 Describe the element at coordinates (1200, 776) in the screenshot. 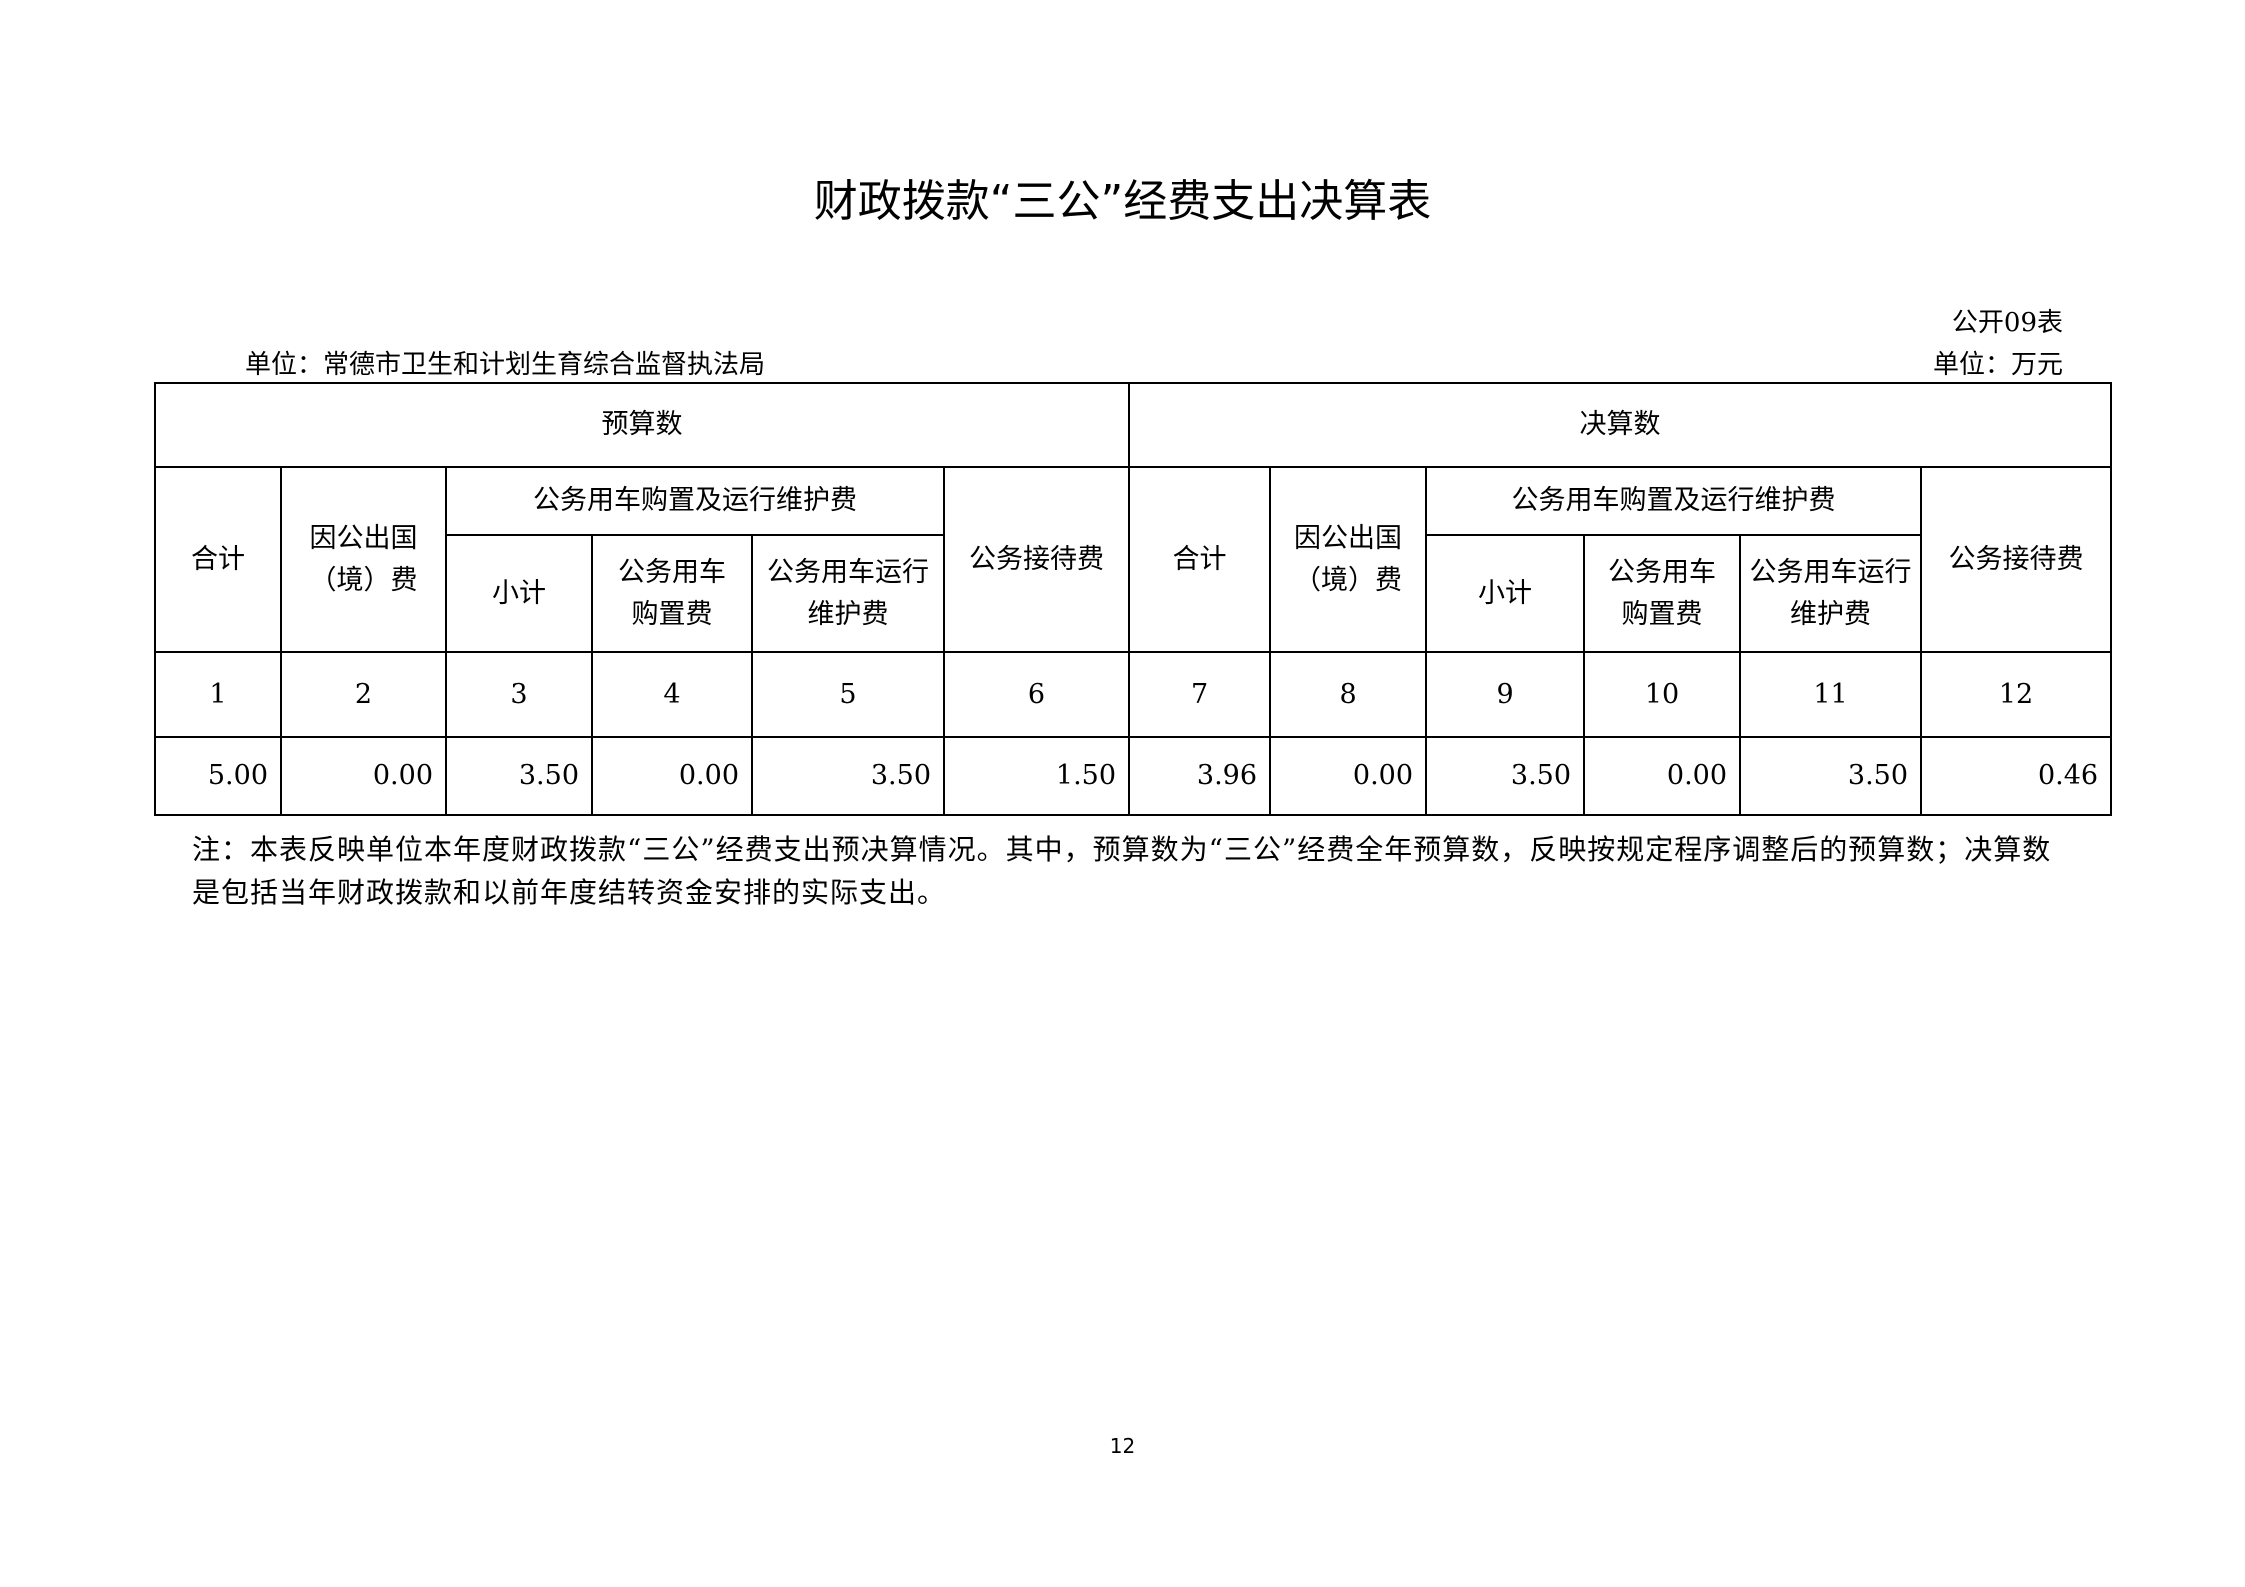

I see `value-cell: 3.96` at that location.